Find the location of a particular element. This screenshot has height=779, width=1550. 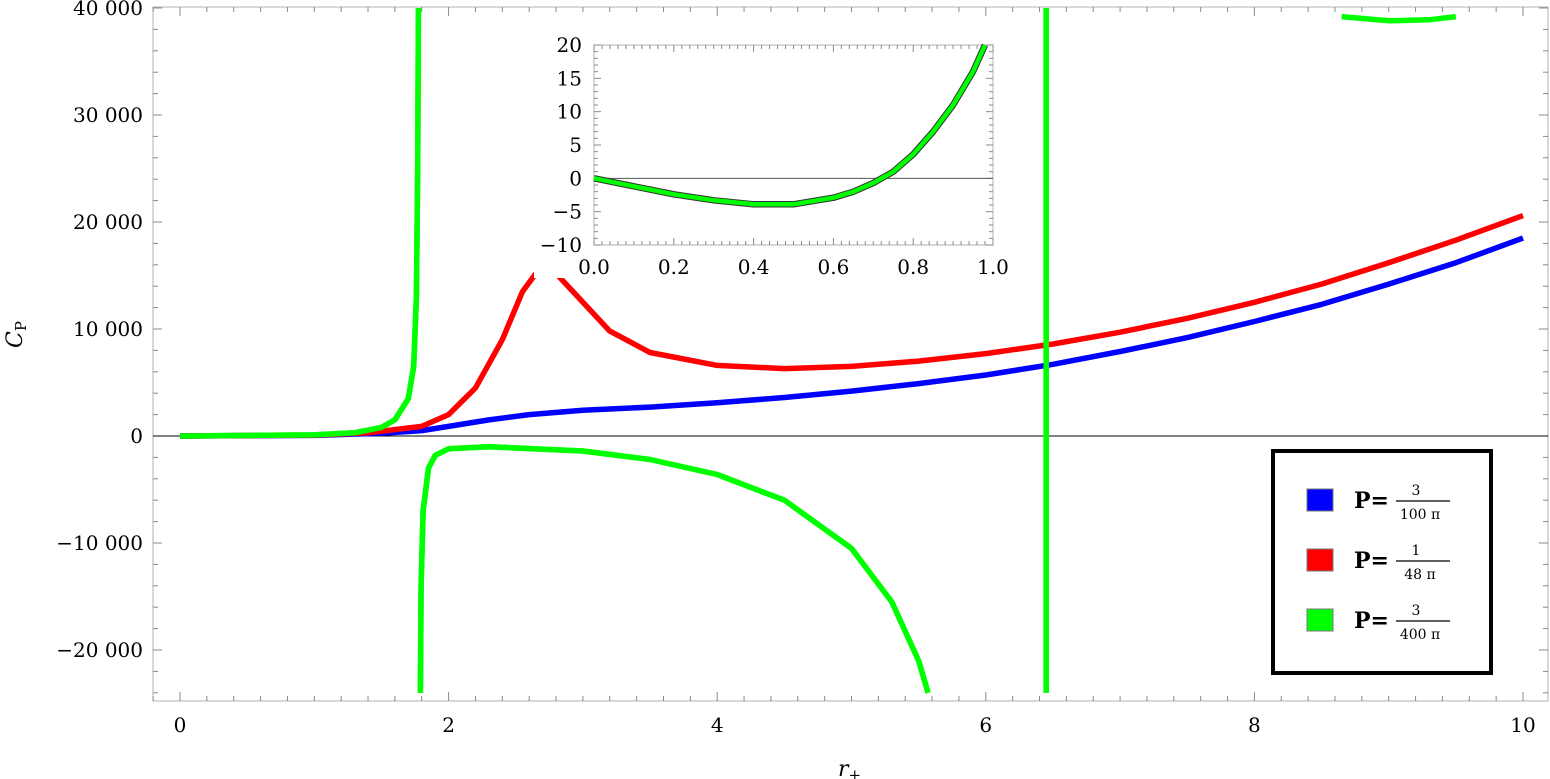

x-tick-label: 0 is located at coordinates (180, 725).